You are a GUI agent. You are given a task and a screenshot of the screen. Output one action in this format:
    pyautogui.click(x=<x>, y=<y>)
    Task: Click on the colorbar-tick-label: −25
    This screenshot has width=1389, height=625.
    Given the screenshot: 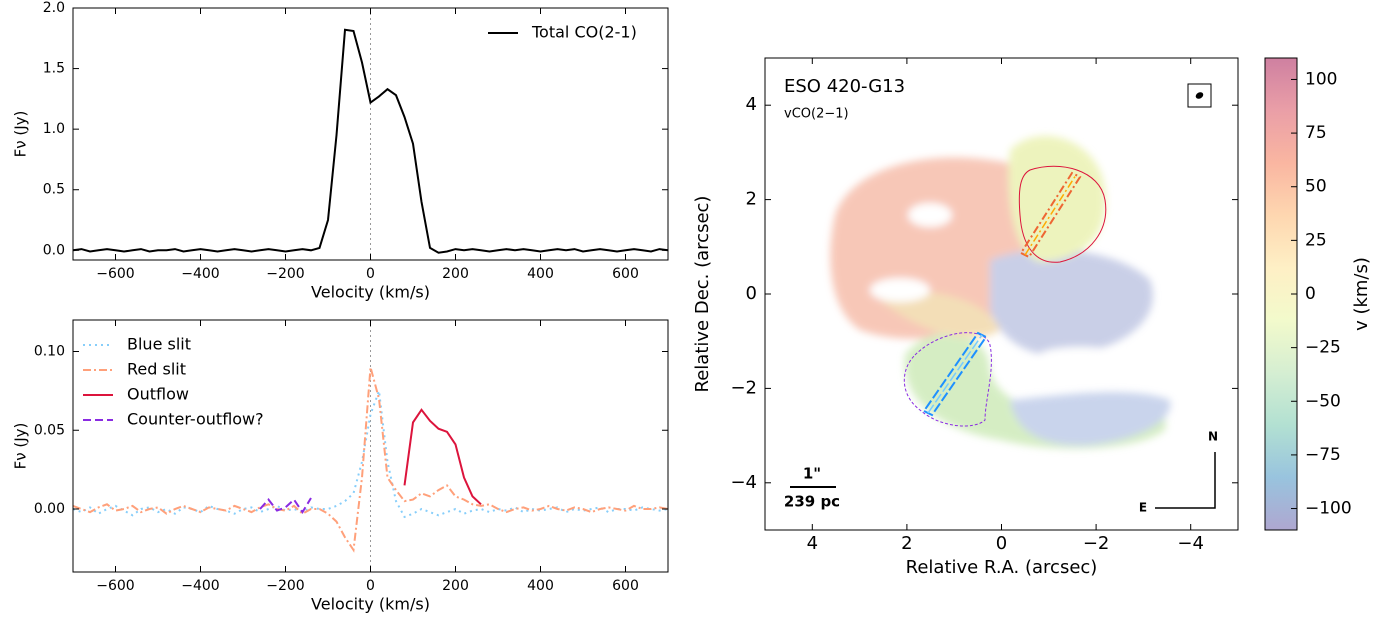 What is the action you would take?
    pyautogui.click(x=1323, y=348)
    